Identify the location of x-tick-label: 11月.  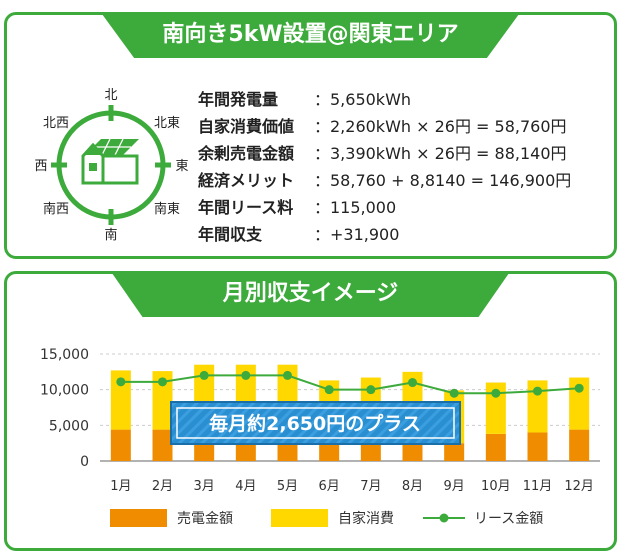
(538, 486).